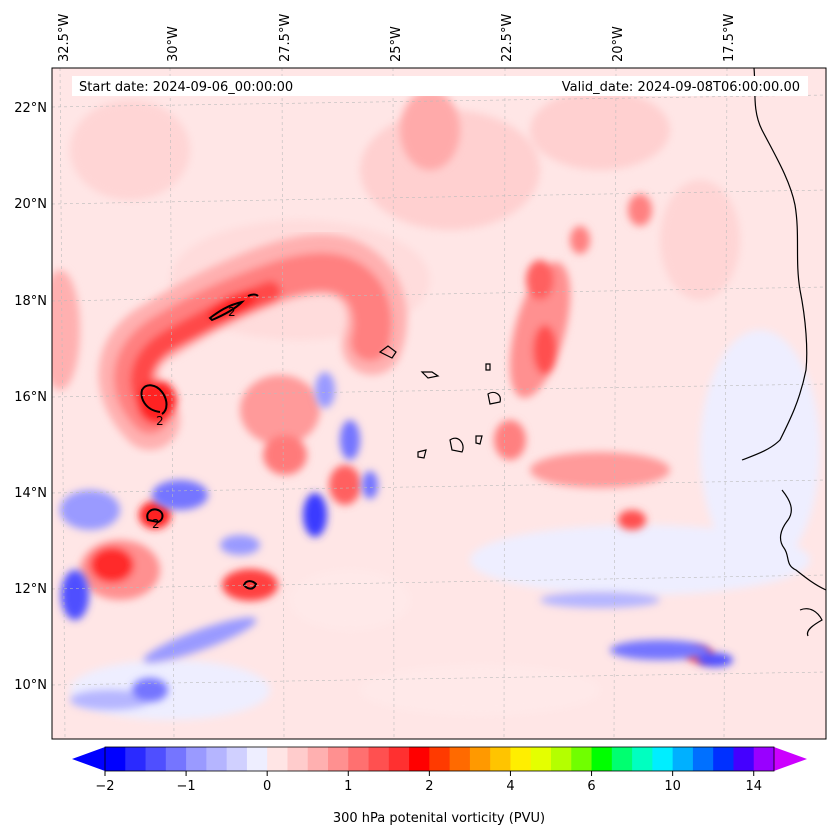  I want to click on island-santo-antao, so click(387, 352).